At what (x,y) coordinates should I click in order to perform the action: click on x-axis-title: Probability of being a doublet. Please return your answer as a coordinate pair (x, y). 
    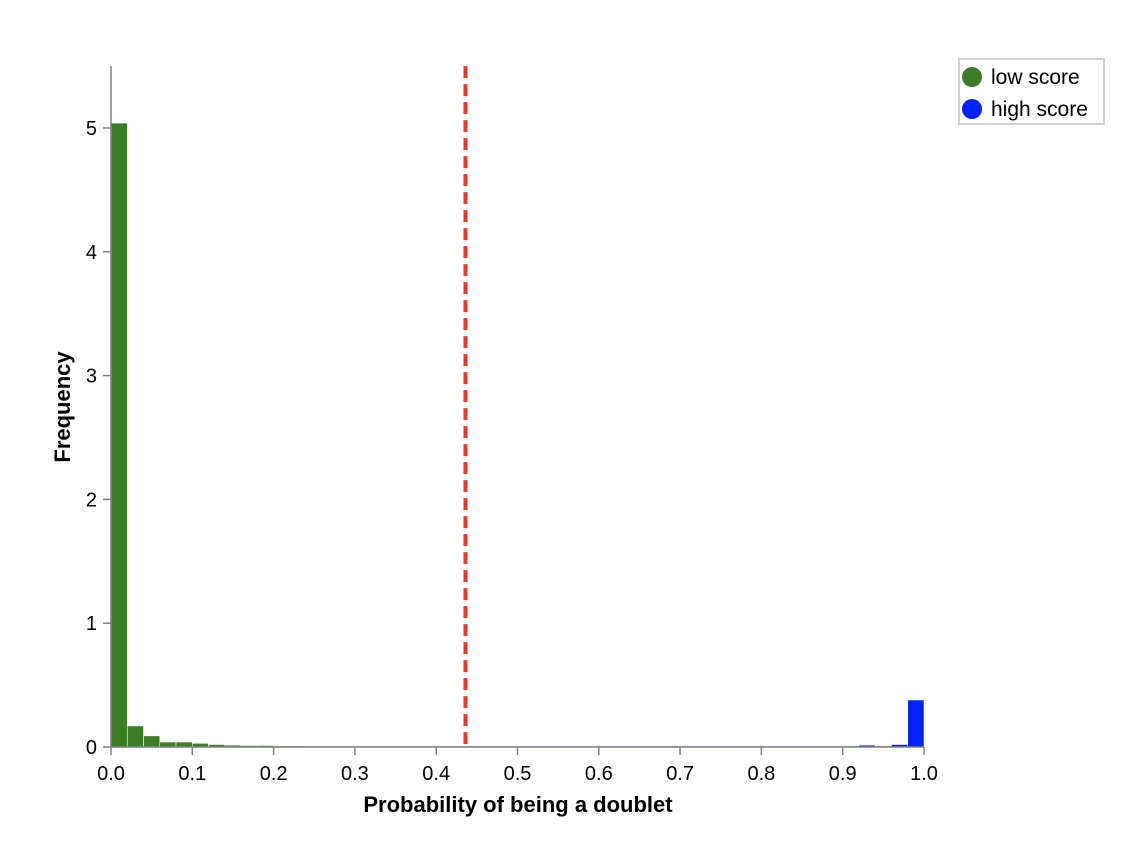
    Looking at the image, I should click on (518, 804).